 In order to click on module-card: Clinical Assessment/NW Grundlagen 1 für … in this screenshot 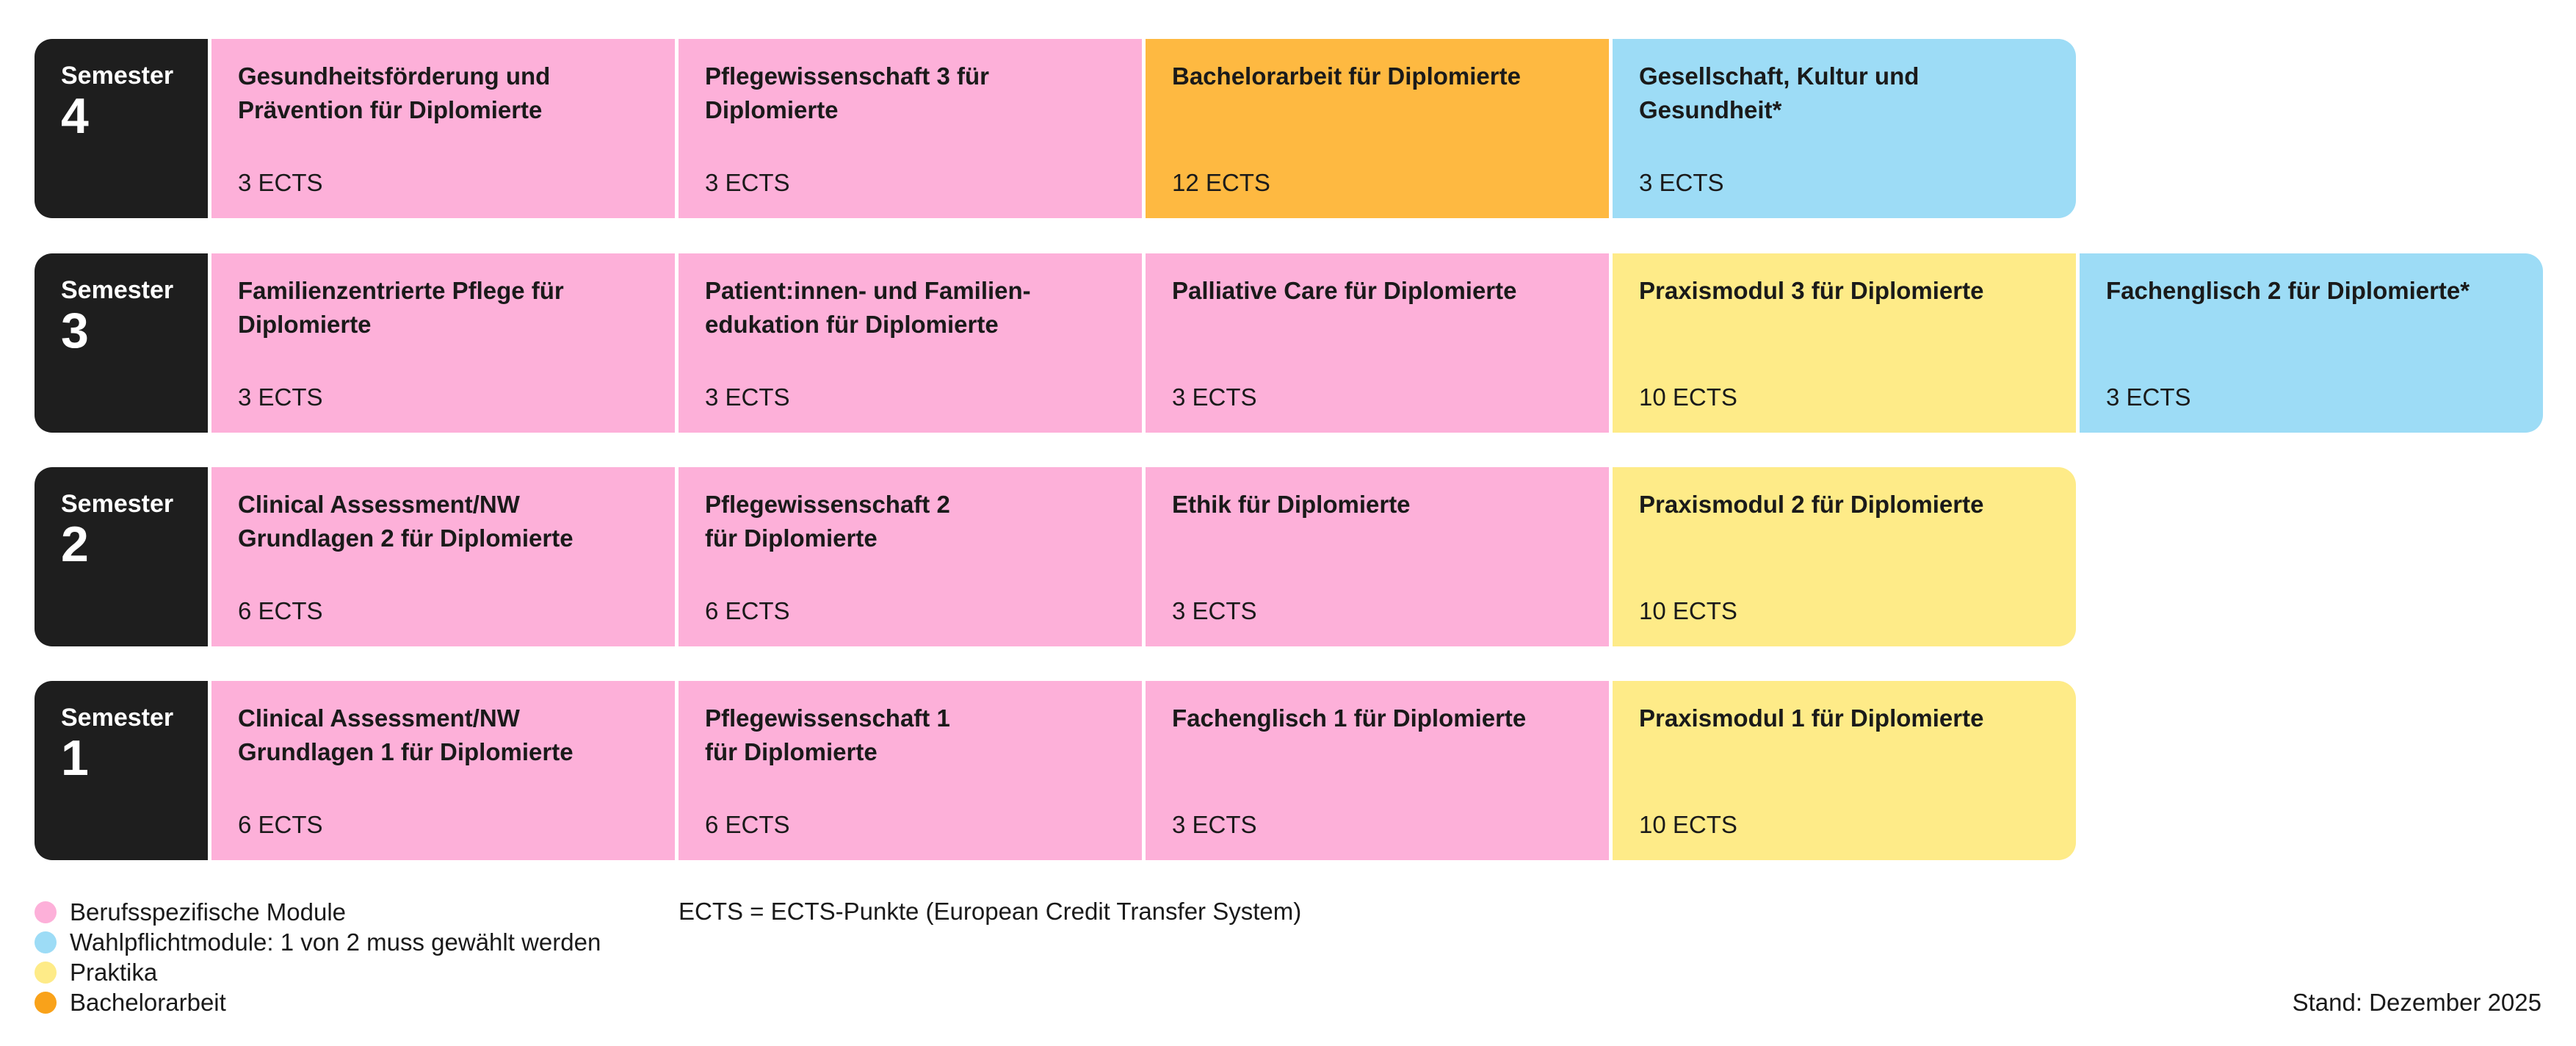, I will do `click(443, 770)`.